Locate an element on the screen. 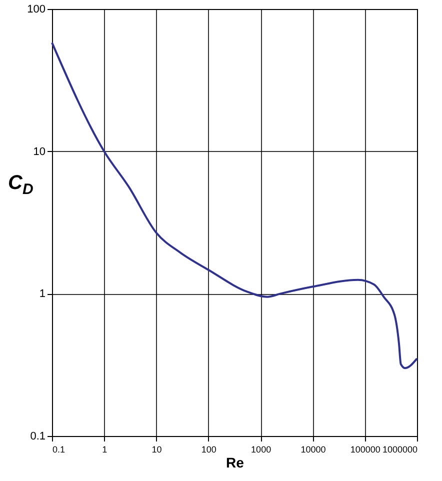  x-tick-label: 10000 is located at coordinates (313, 449).